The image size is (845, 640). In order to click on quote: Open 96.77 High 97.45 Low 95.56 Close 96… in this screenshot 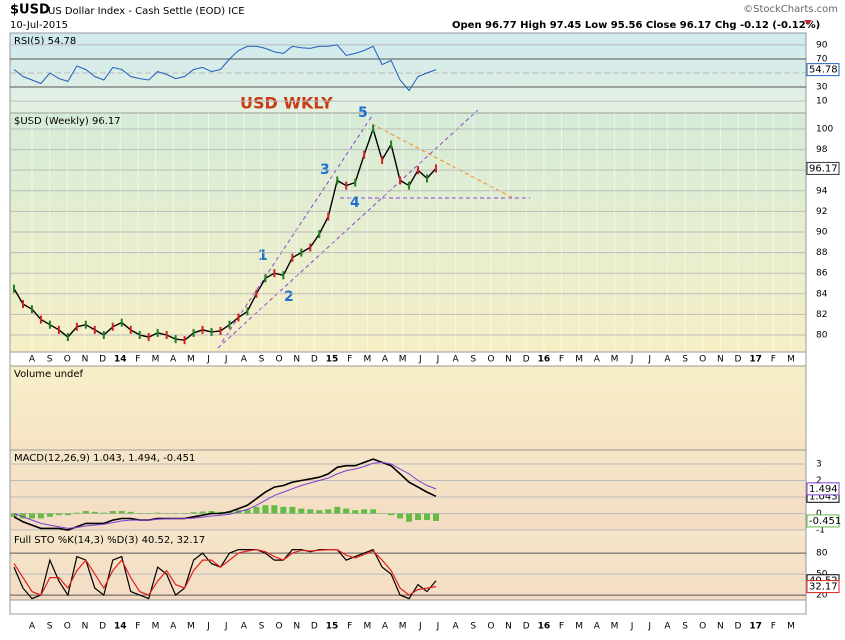, I will do `click(636, 25)`.